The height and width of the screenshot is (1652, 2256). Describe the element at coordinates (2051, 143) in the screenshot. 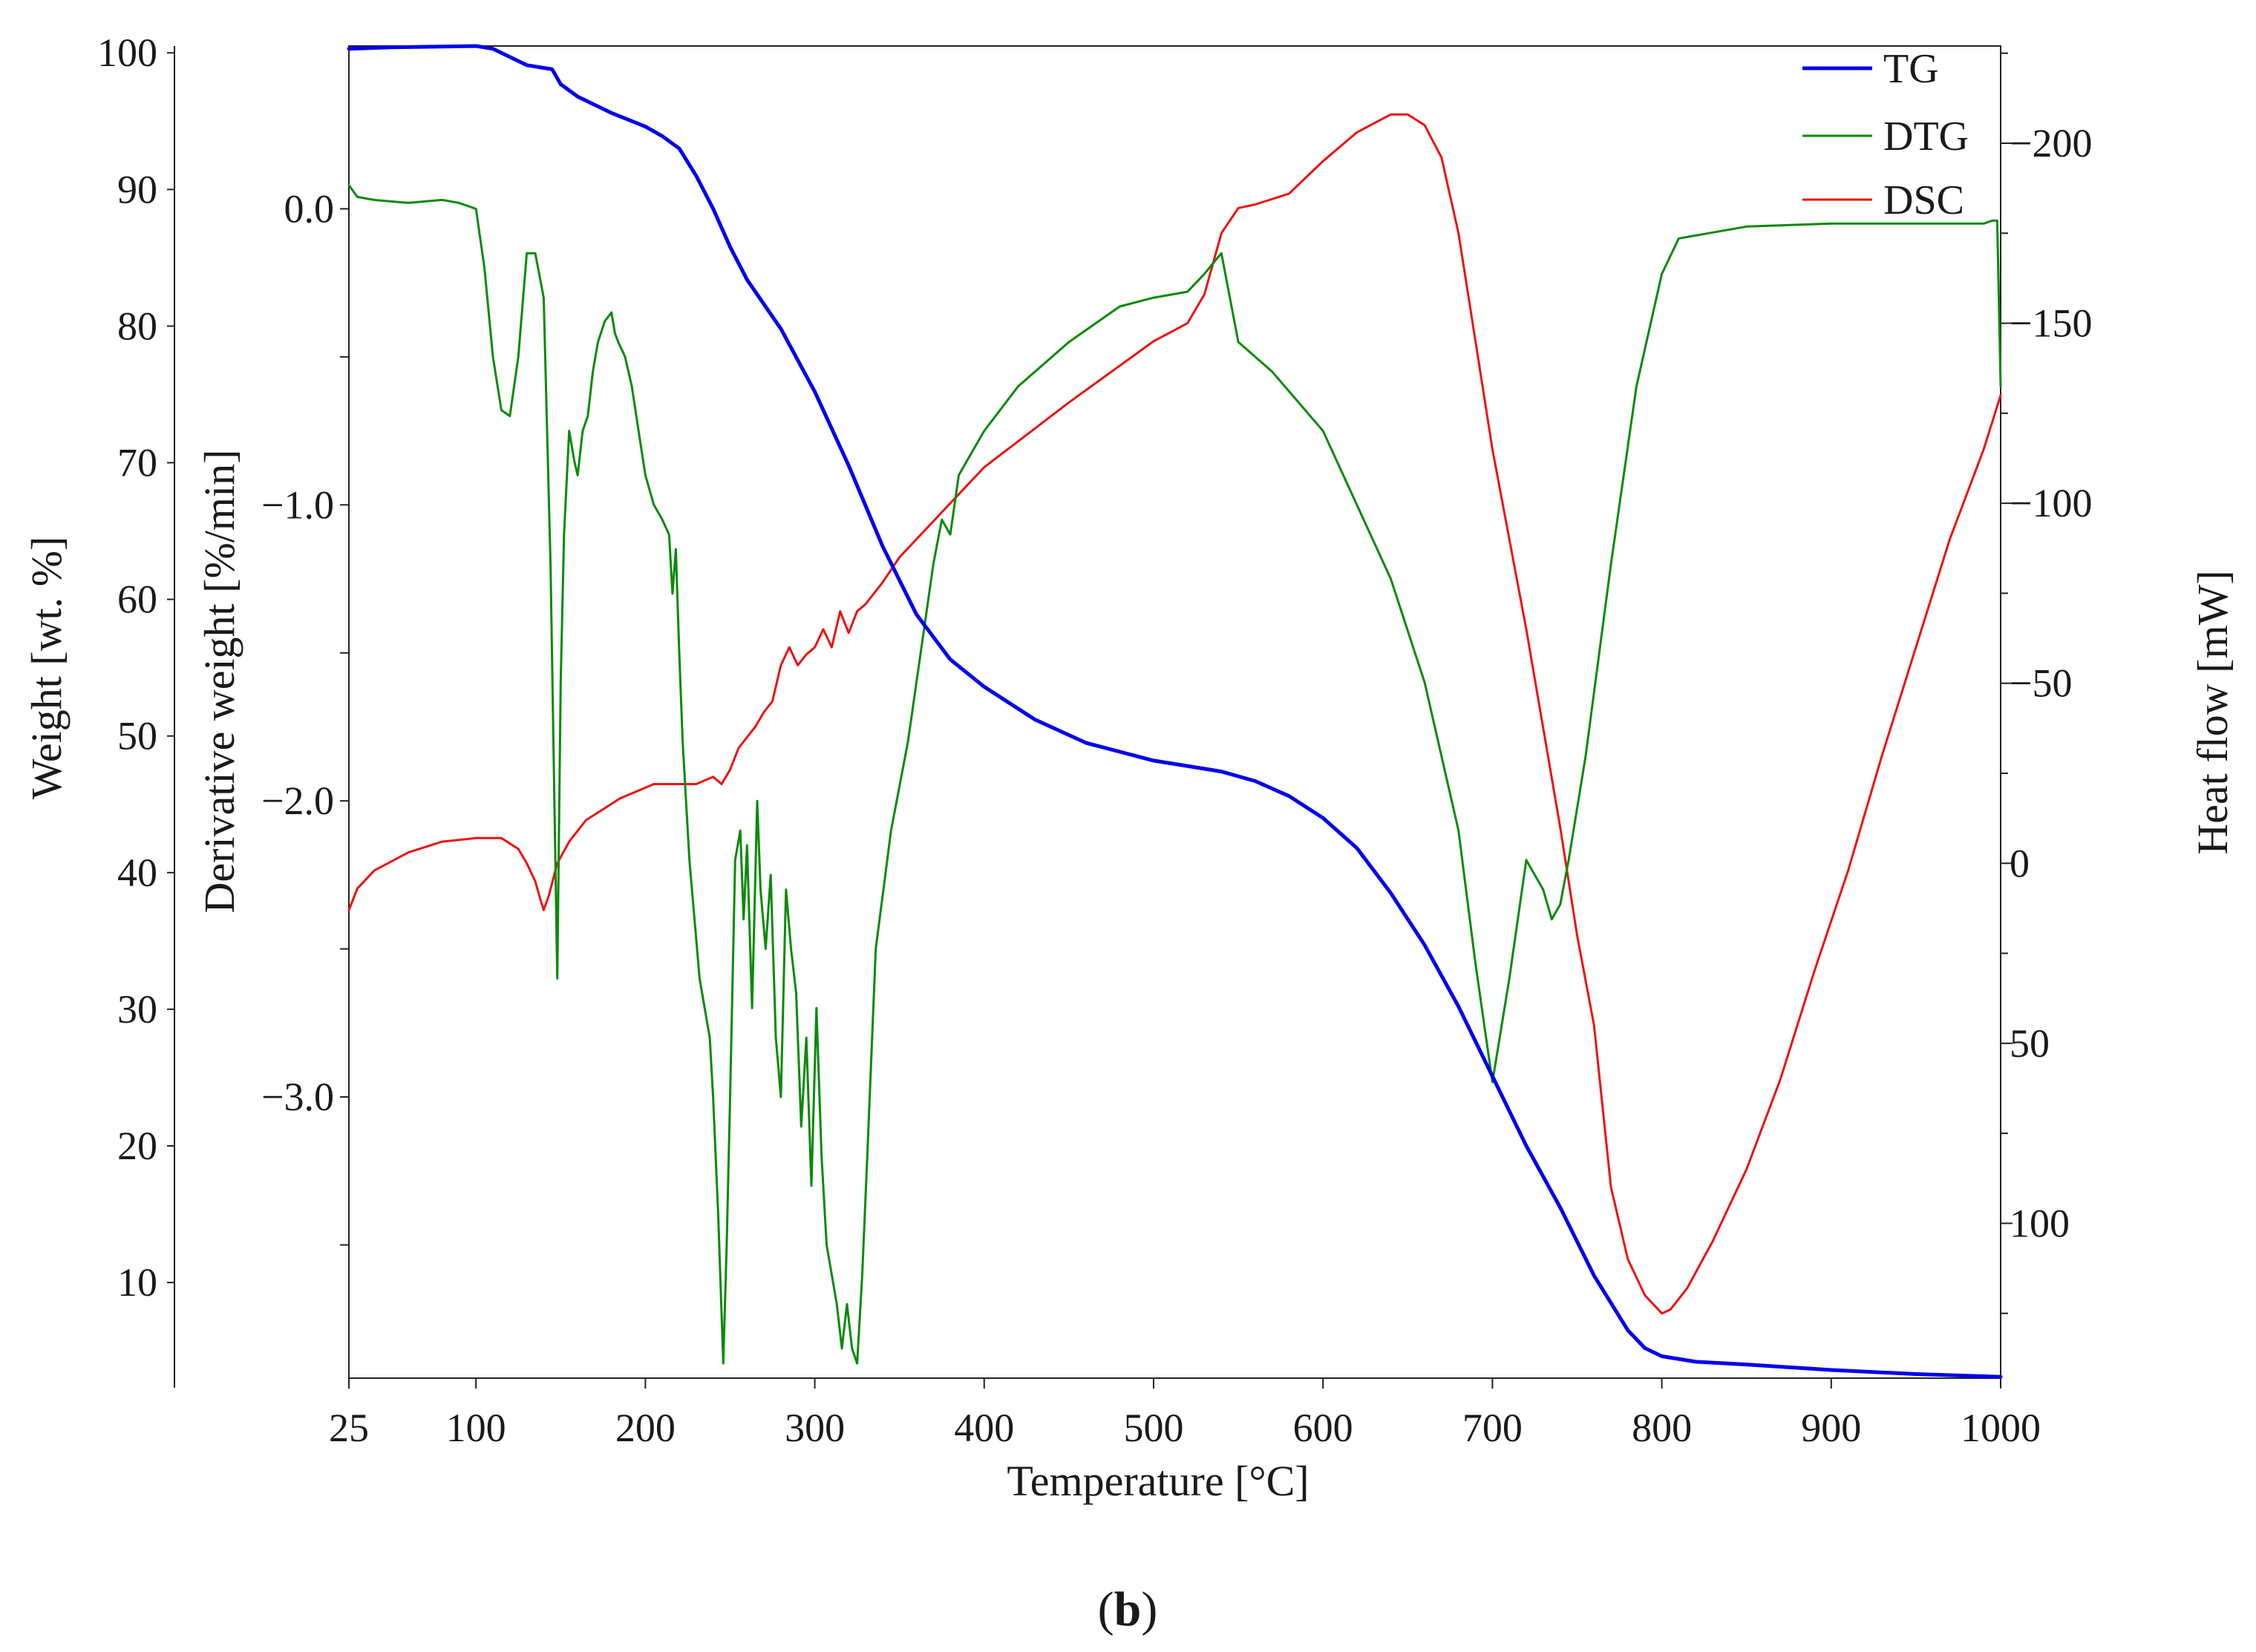

I see `heat-flow-tick-label: −200` at that location.